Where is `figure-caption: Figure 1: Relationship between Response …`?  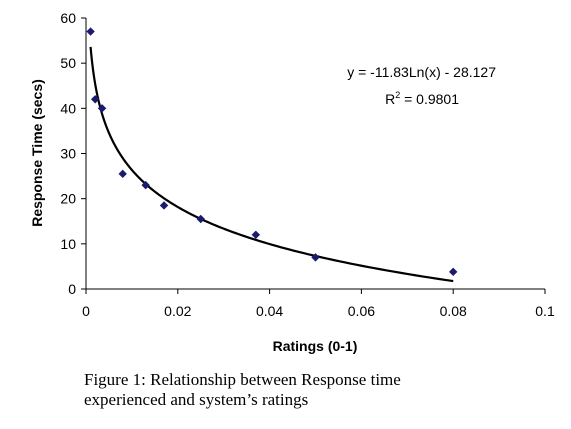
figure-caption: Figure 1: Relationship between Response … is located at coordinates (302, 390).